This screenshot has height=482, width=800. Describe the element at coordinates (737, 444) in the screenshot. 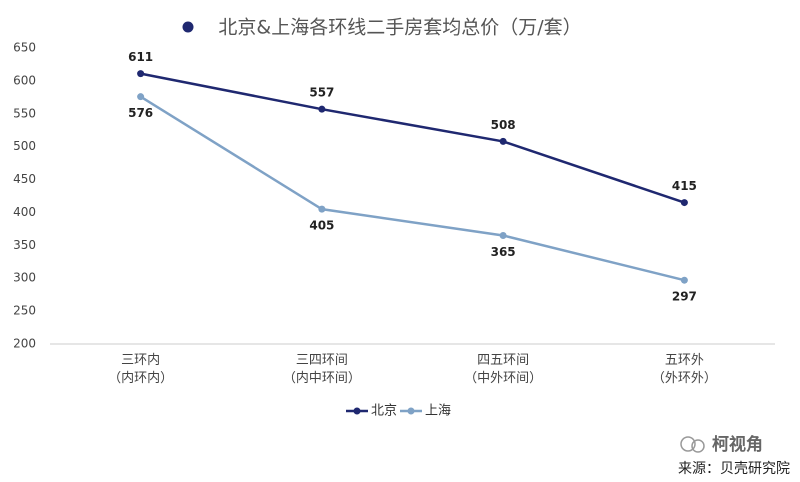

I see `watermark: 柯视角` at that location.